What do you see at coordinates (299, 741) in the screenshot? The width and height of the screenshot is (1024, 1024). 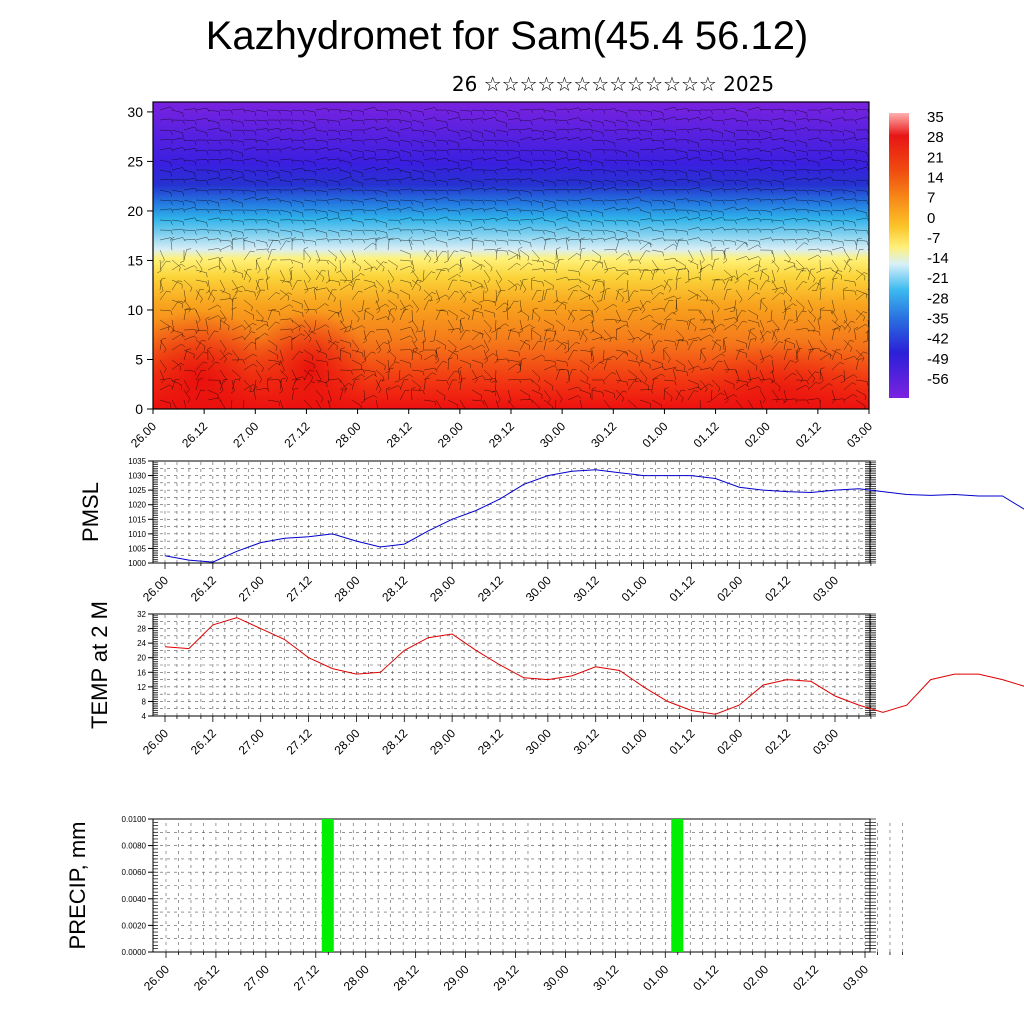 I see `x-tick-label: 27.12` at bounding box center [299, 741].